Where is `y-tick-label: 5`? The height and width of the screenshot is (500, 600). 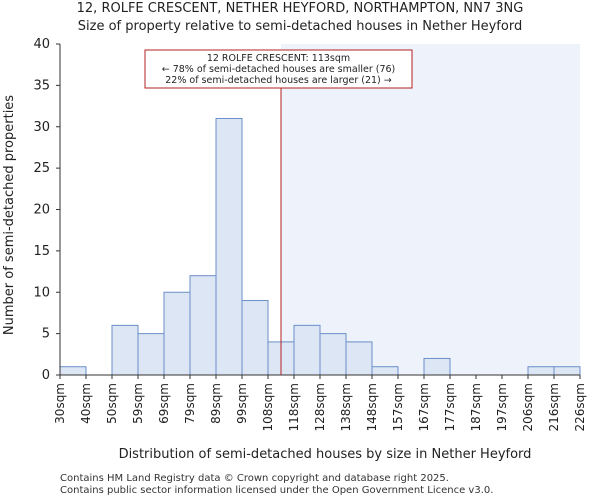 y-tick-label: 5 is located at coordinates (46, 334).